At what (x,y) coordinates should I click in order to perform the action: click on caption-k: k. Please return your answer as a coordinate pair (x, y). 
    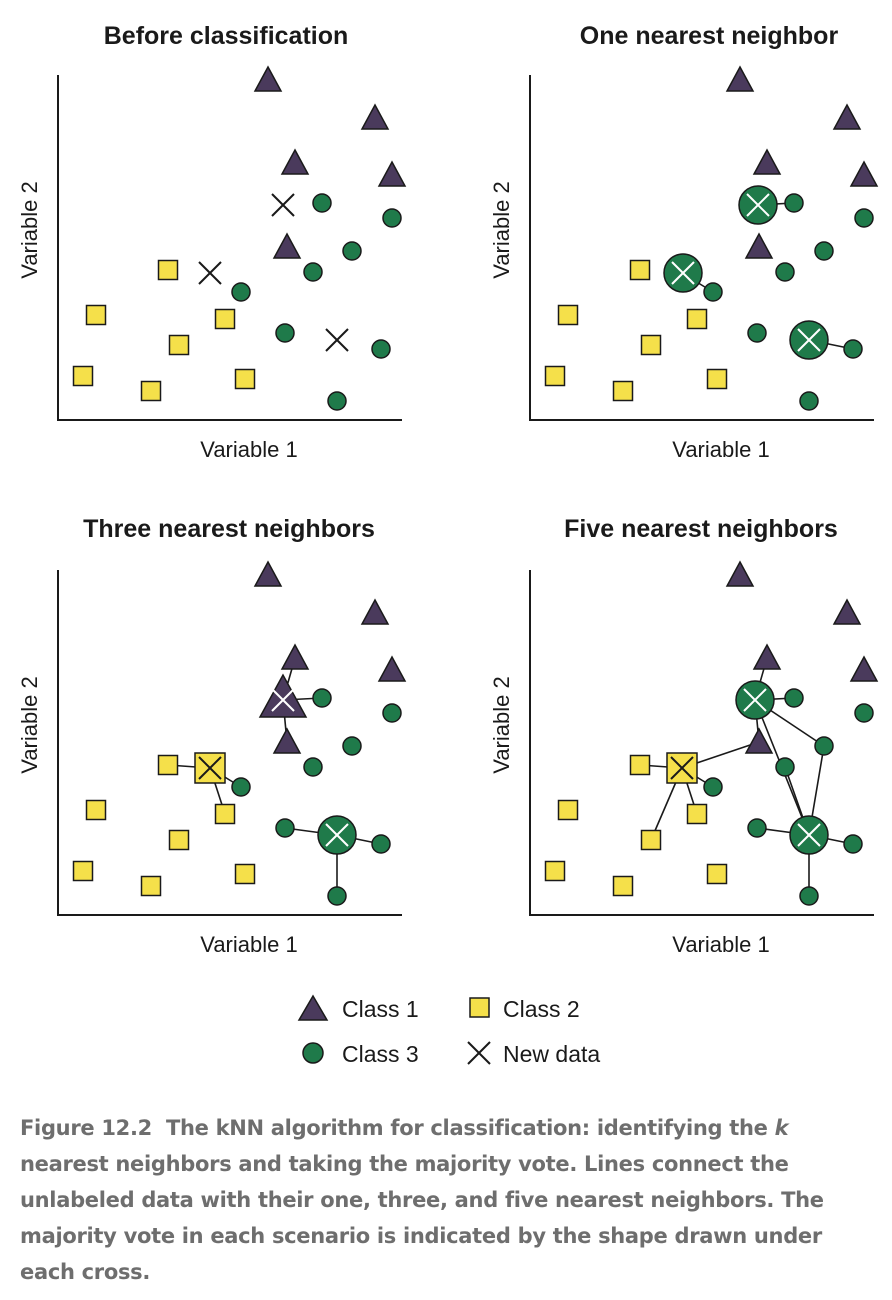
    Looking at the image, I should click on (781, 1128).